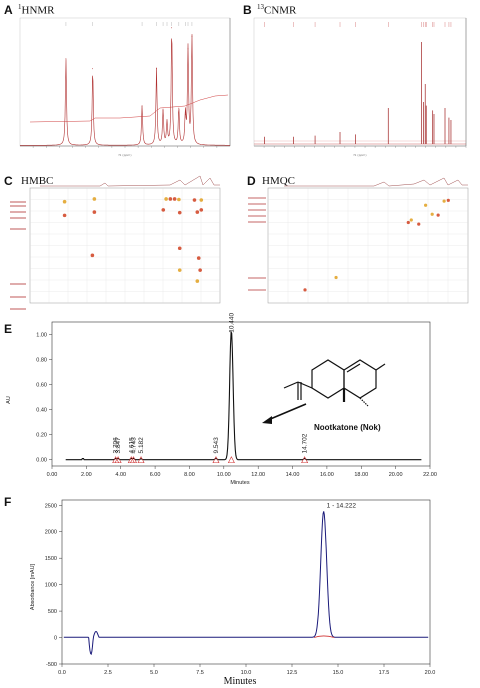 The width and height of the screenshot is (480, 688). I want to click on hnmr-series-layer, so click(125, 85).